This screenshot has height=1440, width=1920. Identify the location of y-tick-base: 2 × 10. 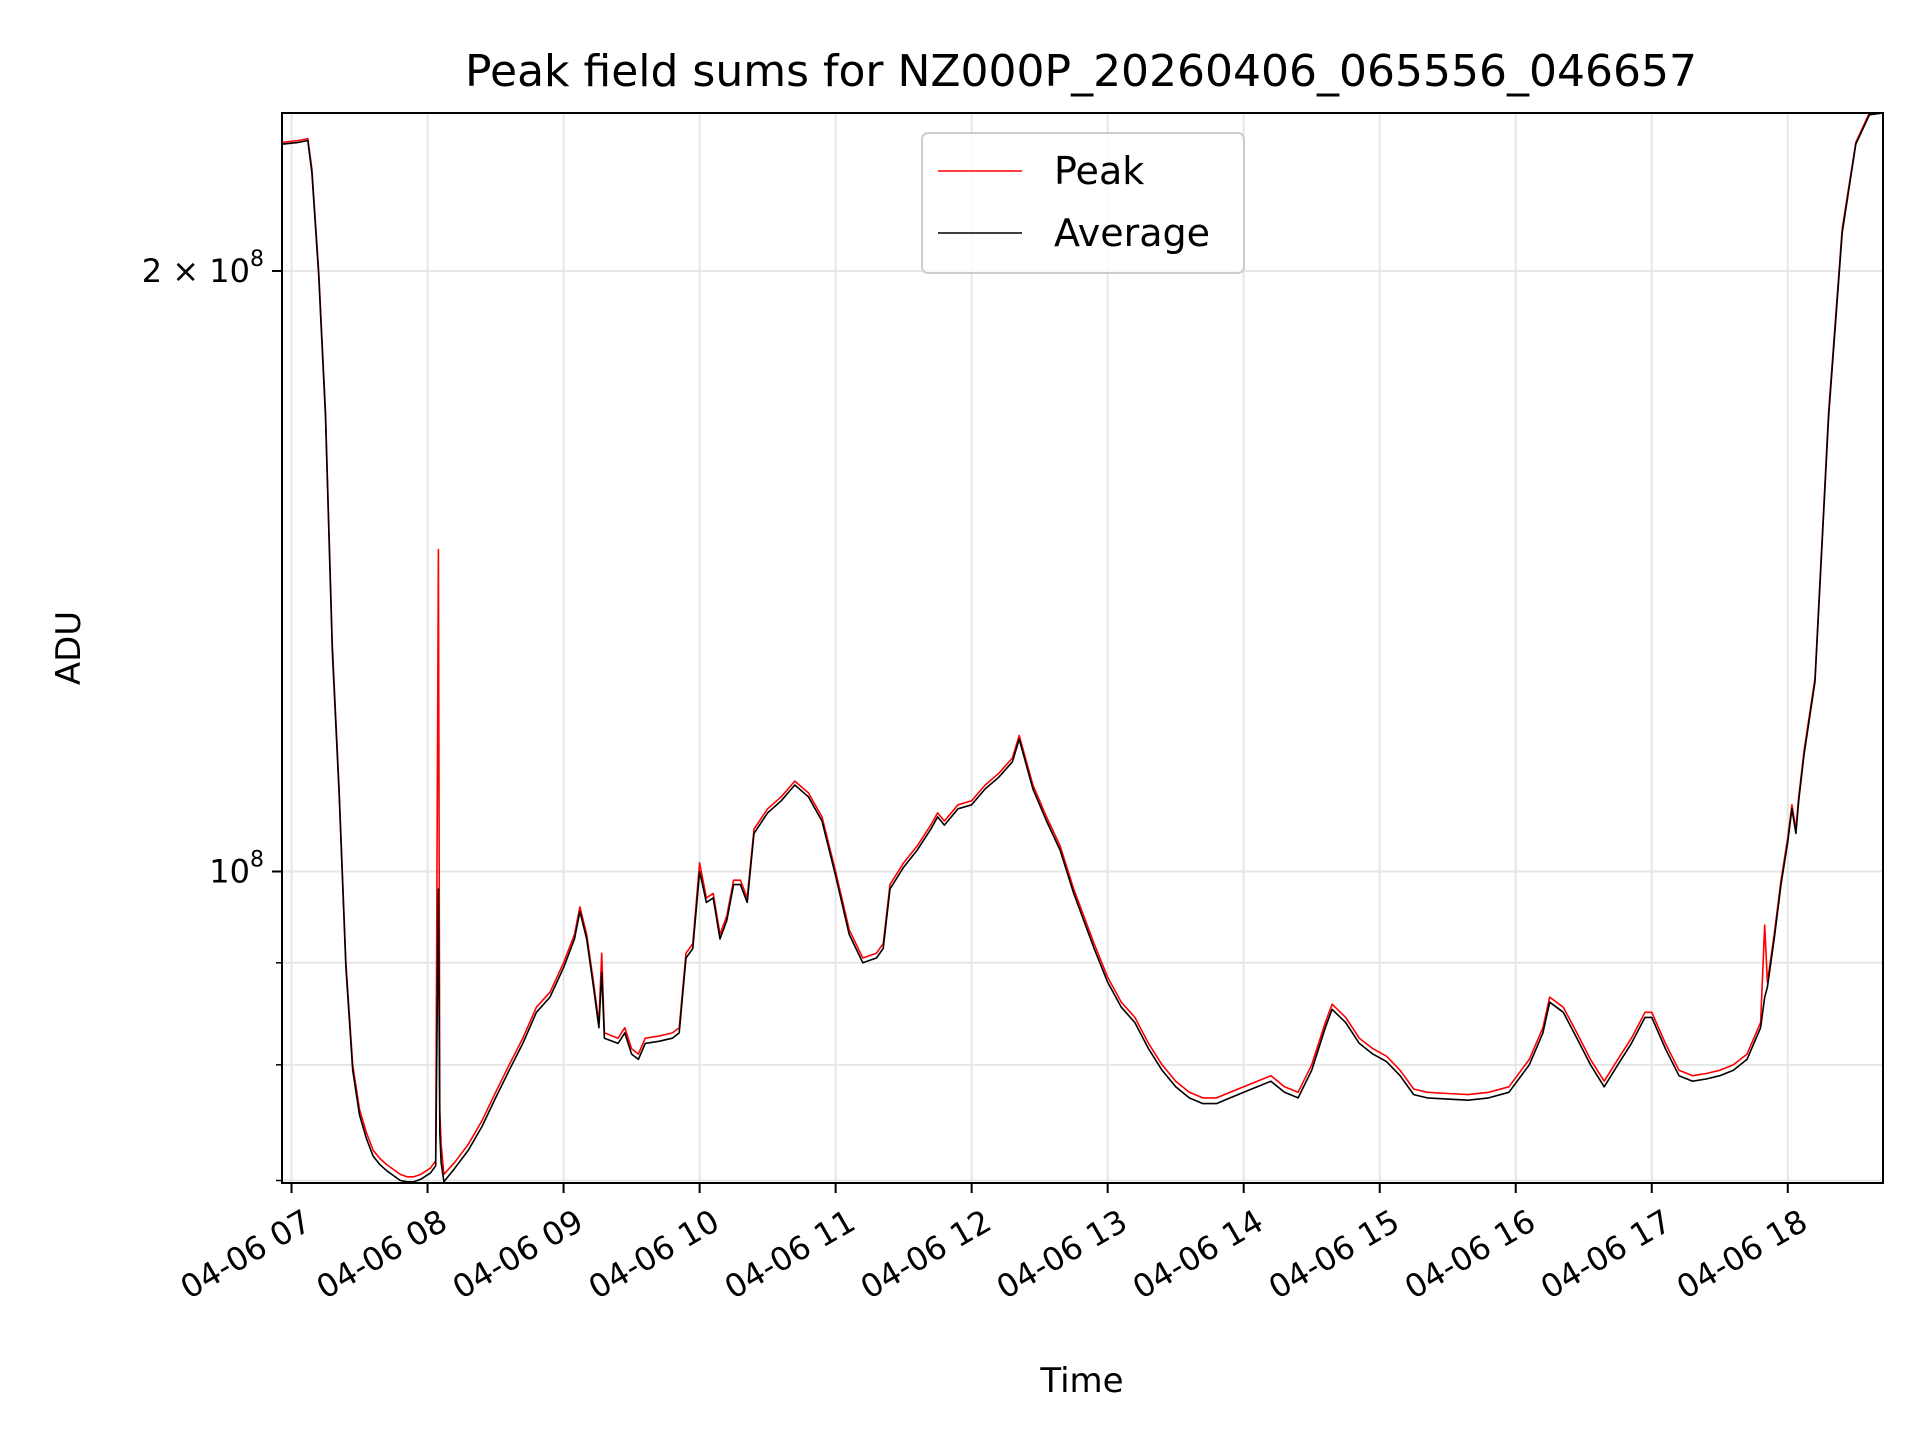
(196, 271).